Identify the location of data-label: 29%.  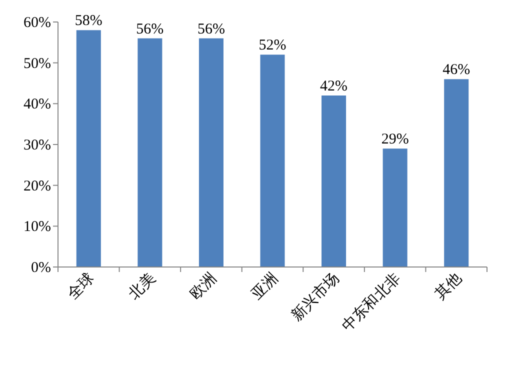
(395, 140).